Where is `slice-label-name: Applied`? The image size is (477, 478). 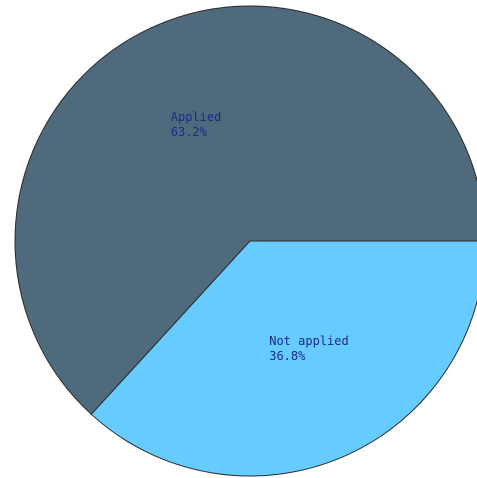
slice-label-name: Applied is located at coordinates (196, 117).